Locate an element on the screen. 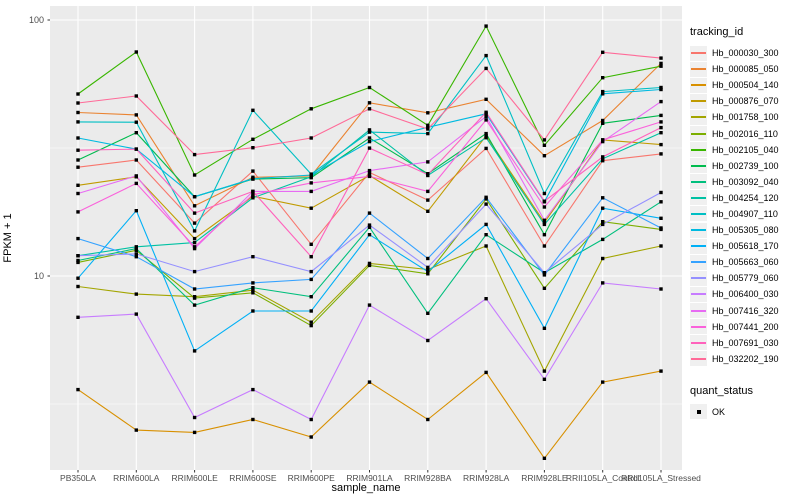 Image resolution: width=800 pixels, height=500 pixels. x-tick-label-RRII105LA_Control: RRII105LA_Control is located at coordinates (603, 478).